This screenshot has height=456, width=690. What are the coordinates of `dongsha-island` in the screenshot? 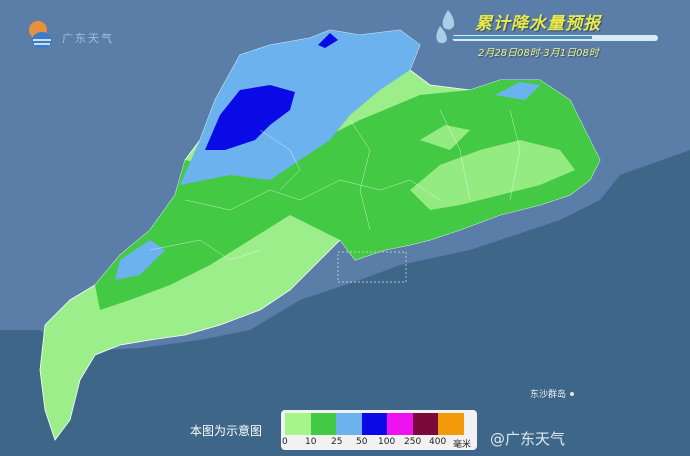 It's located at (572, 394).